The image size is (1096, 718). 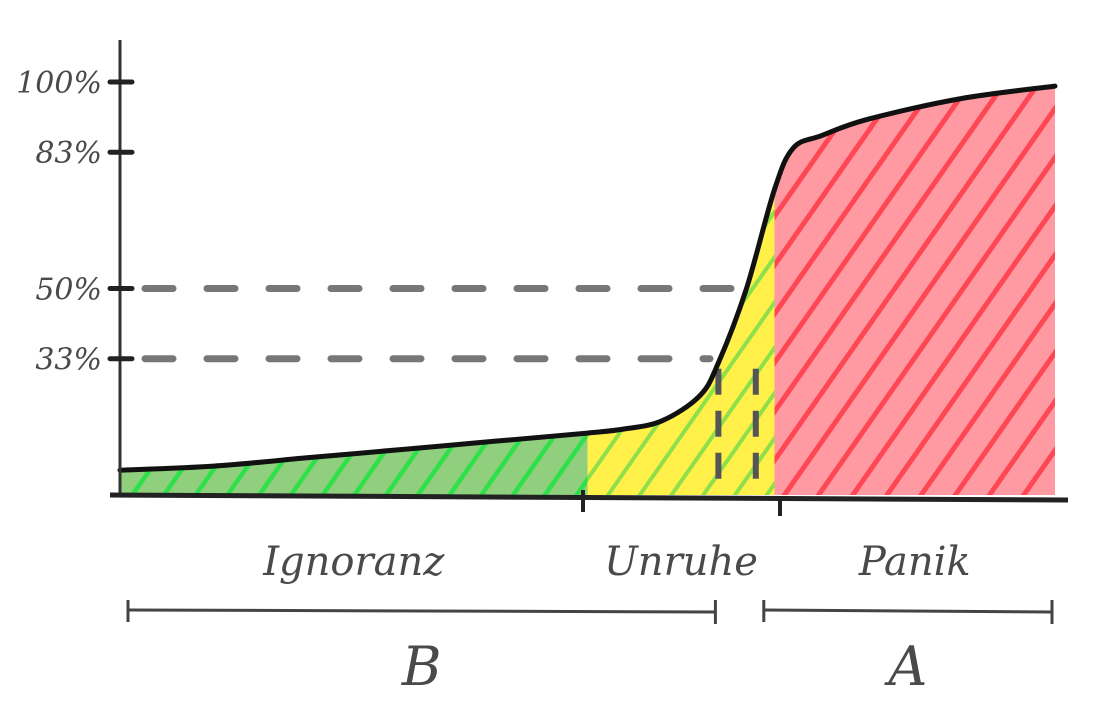 I want to click on y-tick-label-50: 50%, so click(x=68, y=290).